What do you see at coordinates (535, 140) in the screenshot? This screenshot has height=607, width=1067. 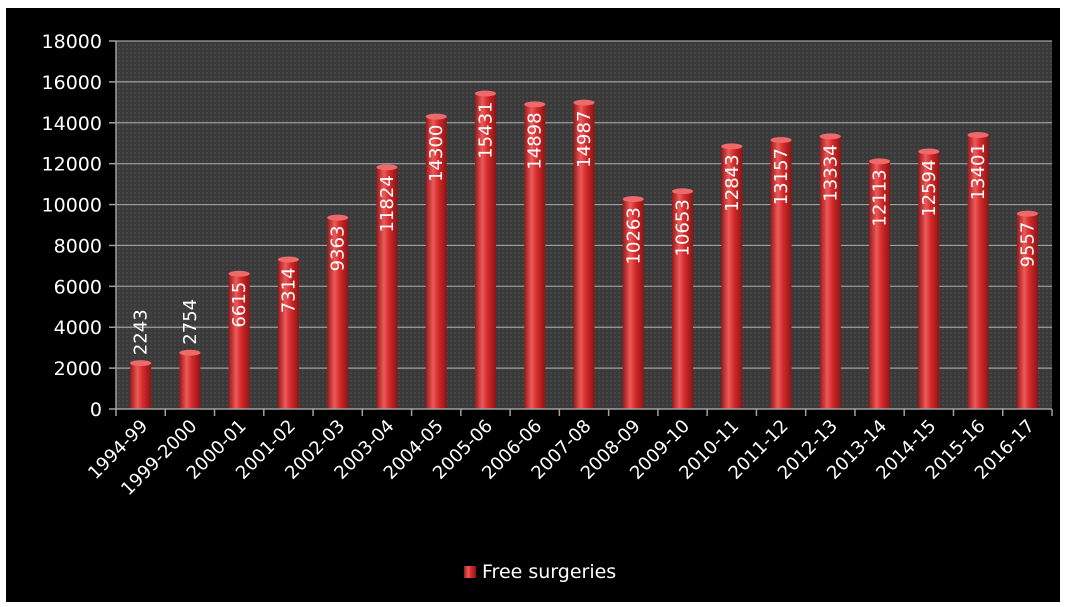 I see `data-label: 14898` at bounding box center [535, 140].